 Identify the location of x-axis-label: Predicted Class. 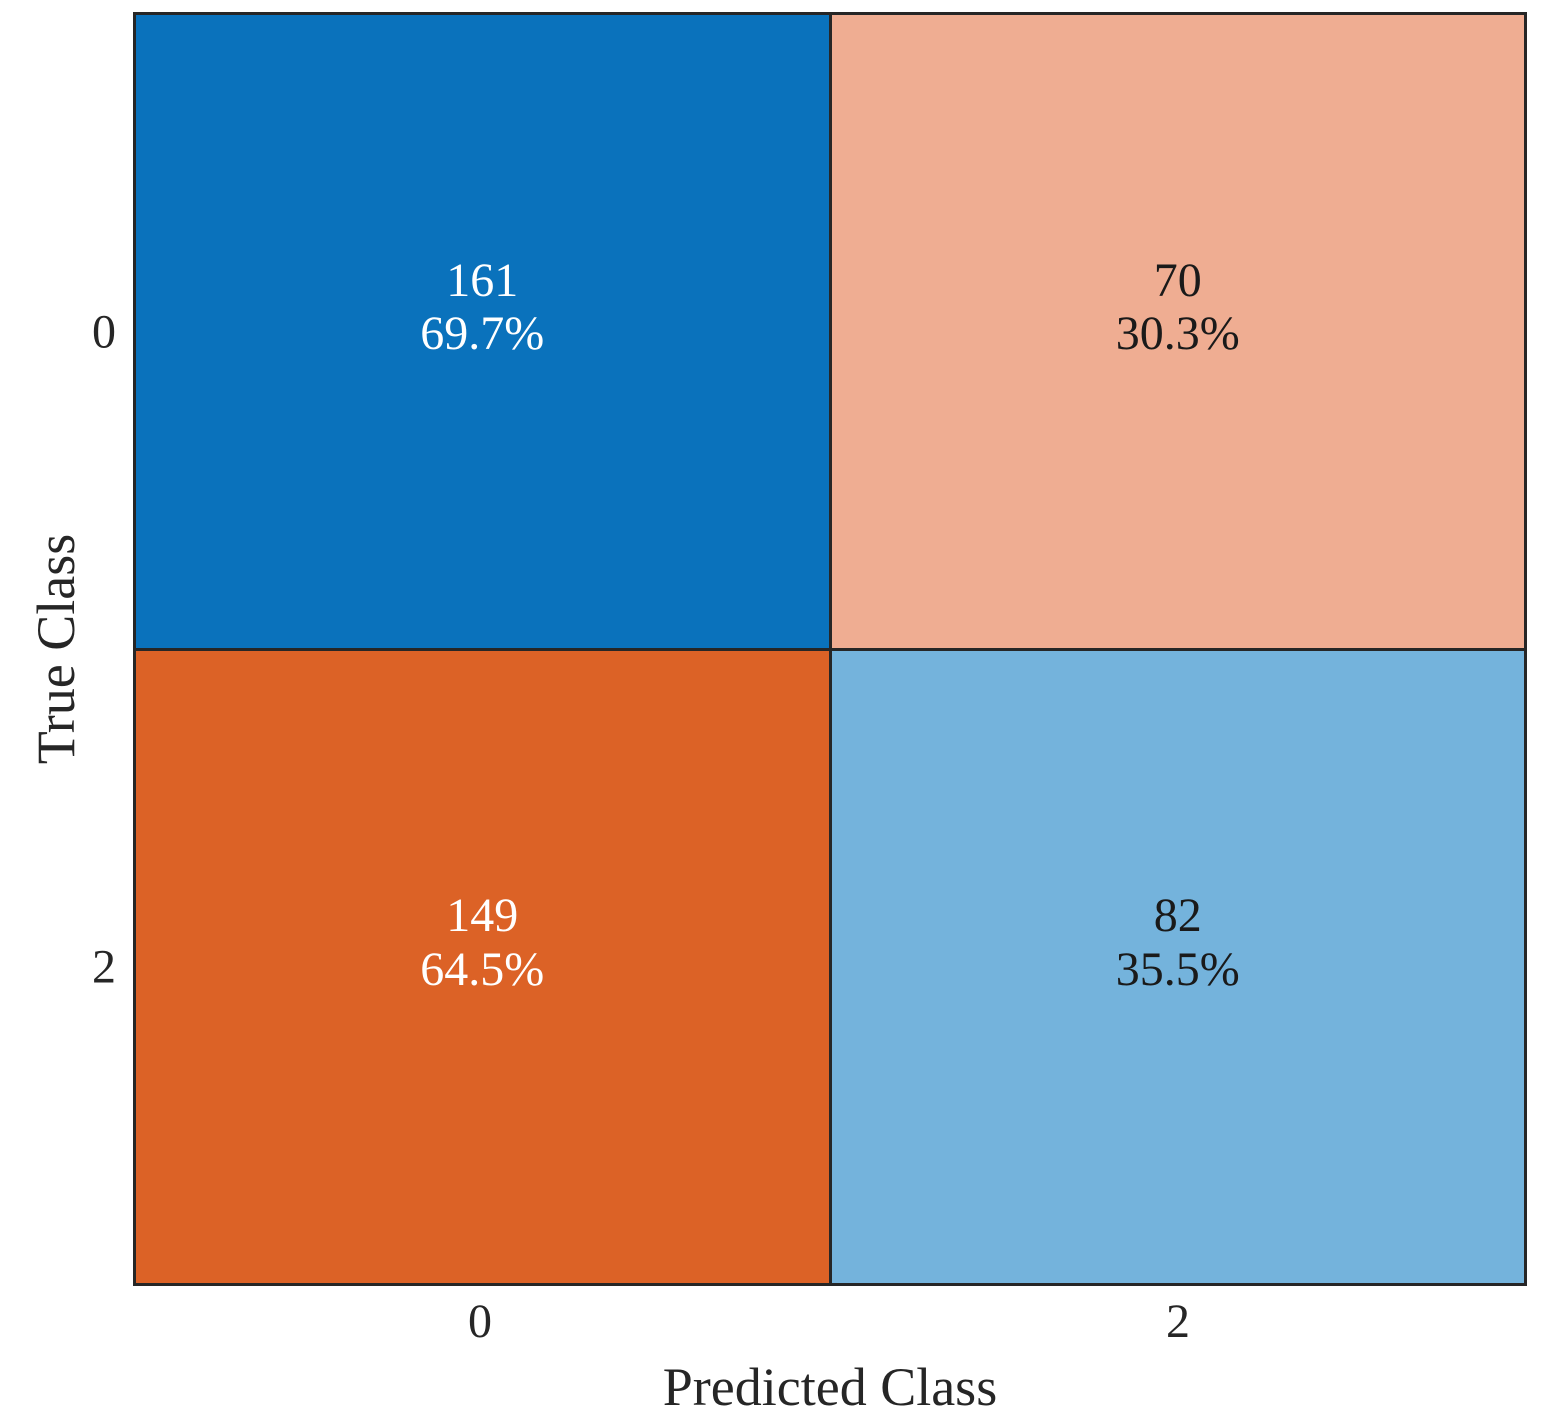
(830, 1387).